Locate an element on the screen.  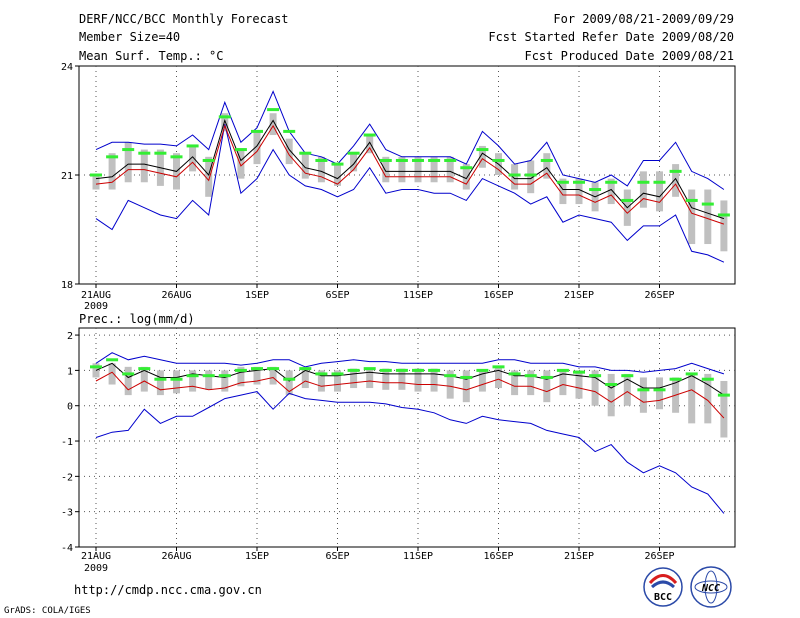
x-tick-label: 6SEP is located at coordinates (337, 556).